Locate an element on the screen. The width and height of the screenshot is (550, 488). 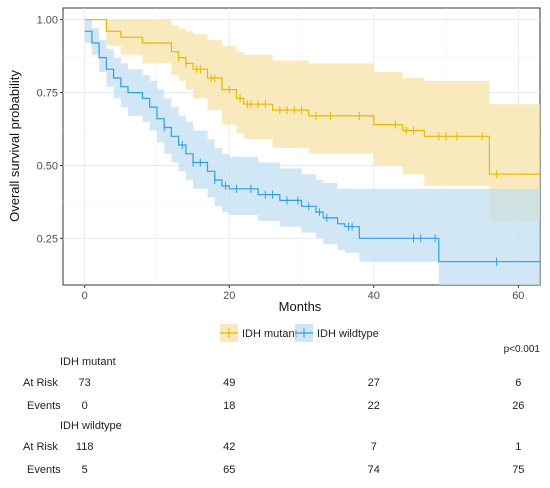
risk-cell-events: 18 is located at coordinates (229, 406).